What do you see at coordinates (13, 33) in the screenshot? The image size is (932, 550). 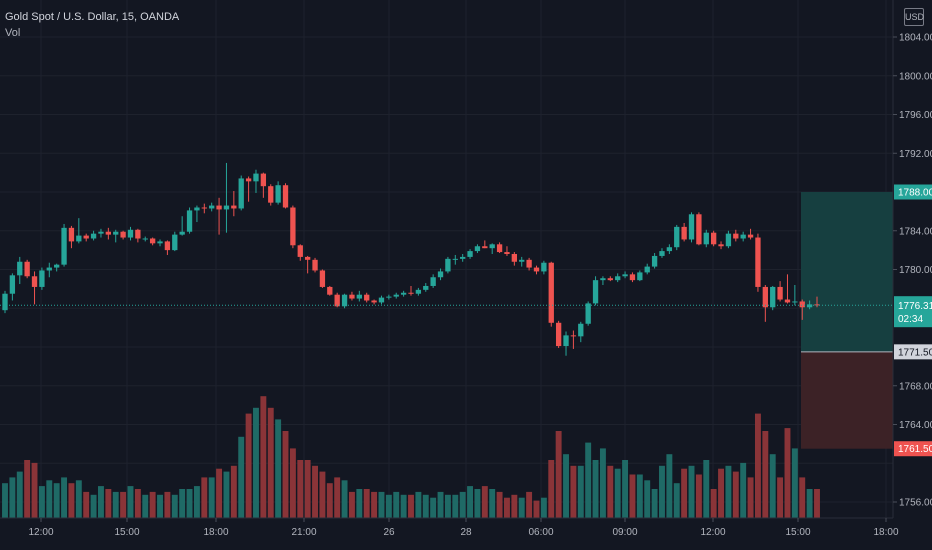 I see `volume-indicator-label: Vol` at bounding box center [13, 33].